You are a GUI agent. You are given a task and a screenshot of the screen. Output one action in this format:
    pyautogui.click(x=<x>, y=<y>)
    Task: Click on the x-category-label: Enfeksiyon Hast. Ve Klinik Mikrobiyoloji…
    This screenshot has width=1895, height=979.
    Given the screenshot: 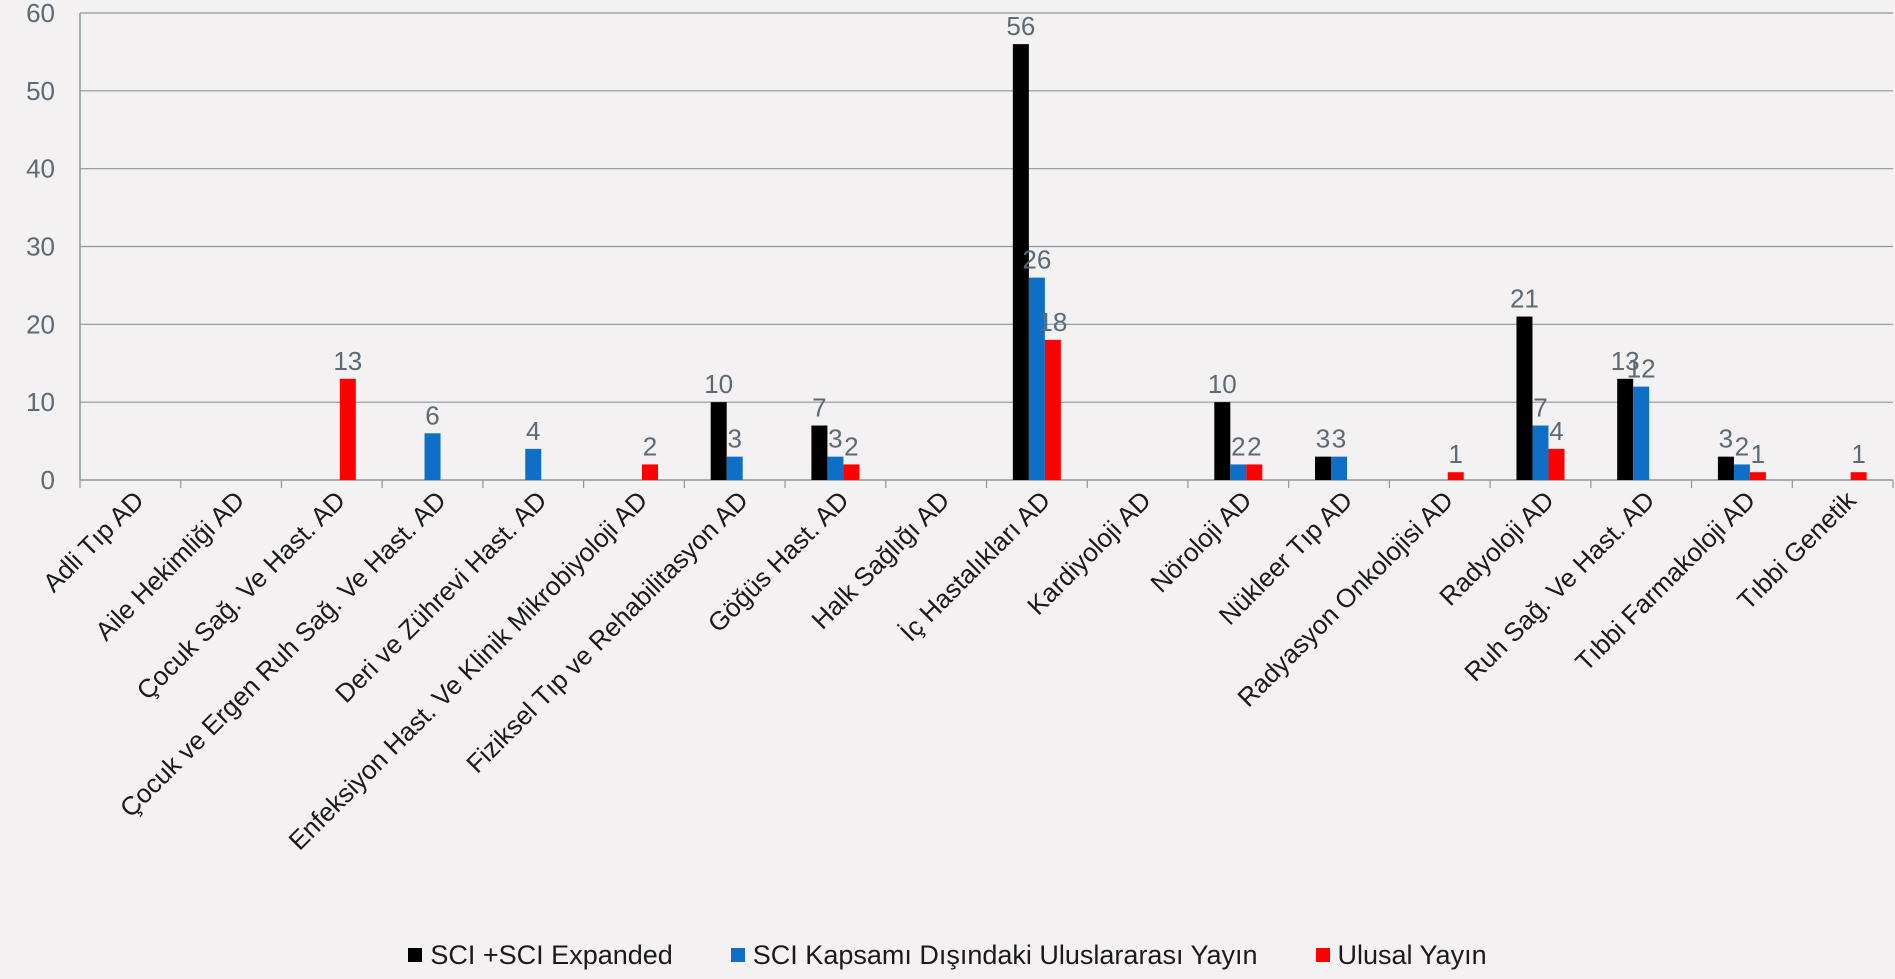 What is the action you would take?
    pyautogui.click(x=468, y=670)
    